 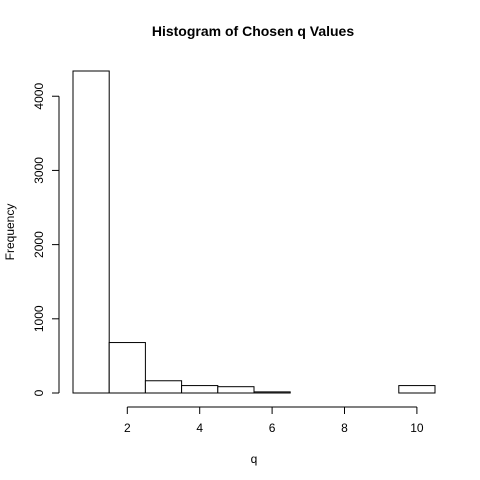 What do you see at coordinates (39, 96) in the screenshot?
I see `y-tick-label: 4000` at bounding box center [39, 96].